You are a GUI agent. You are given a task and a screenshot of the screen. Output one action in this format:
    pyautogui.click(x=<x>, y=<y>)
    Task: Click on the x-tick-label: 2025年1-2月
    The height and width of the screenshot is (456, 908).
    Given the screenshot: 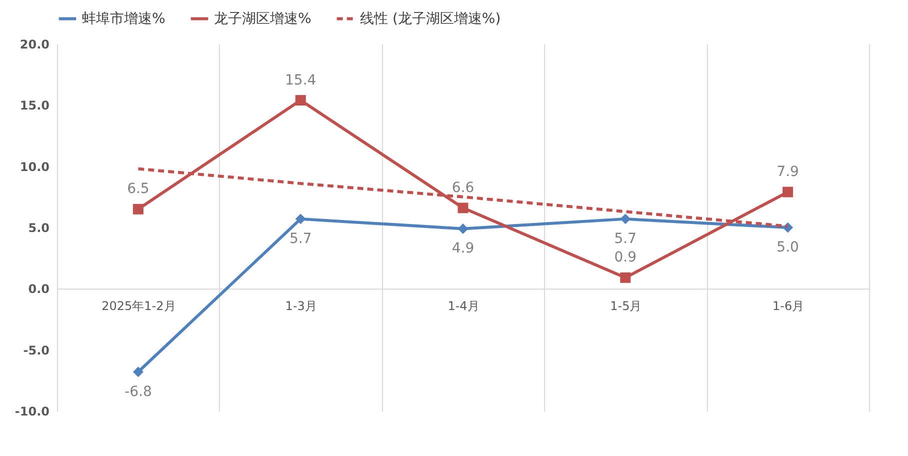 What is the action you would take?
    pyautogui.click(x=139, y=306)
    